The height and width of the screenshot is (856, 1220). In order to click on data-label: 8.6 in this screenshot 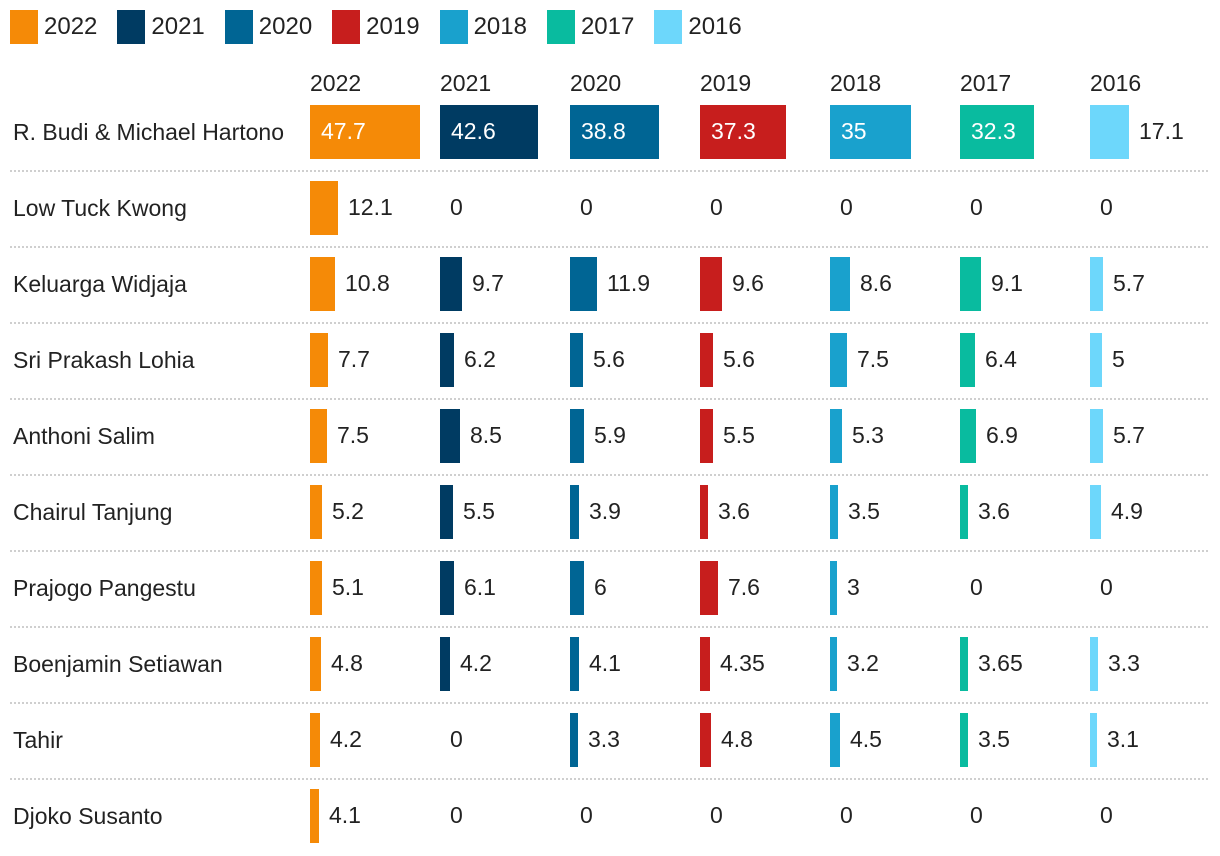, I will do `click(876, 283)`.